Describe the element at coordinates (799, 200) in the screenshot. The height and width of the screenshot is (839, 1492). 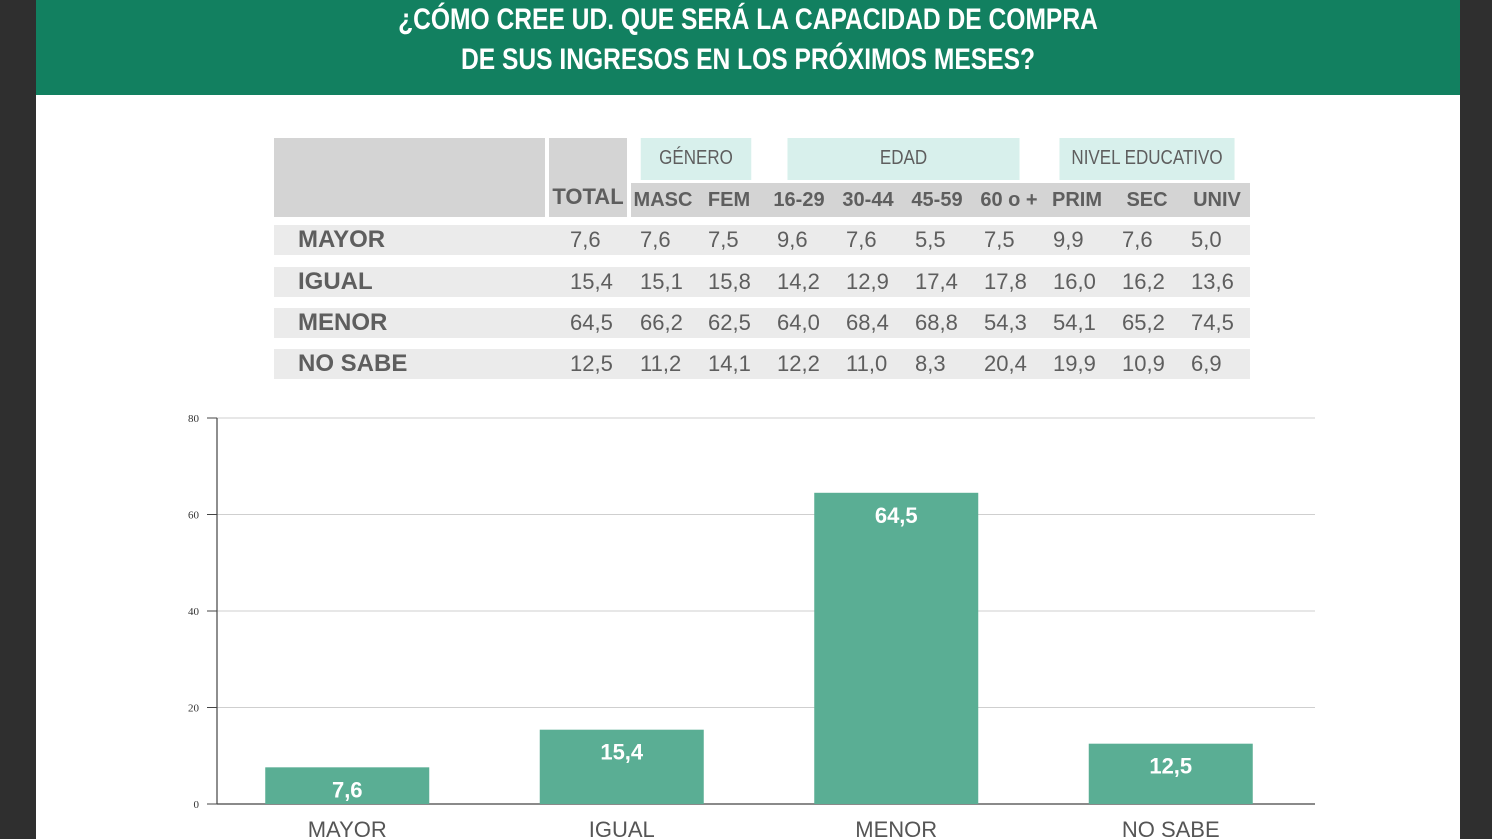
I see `subheader-16-29: 16-29` at that location.